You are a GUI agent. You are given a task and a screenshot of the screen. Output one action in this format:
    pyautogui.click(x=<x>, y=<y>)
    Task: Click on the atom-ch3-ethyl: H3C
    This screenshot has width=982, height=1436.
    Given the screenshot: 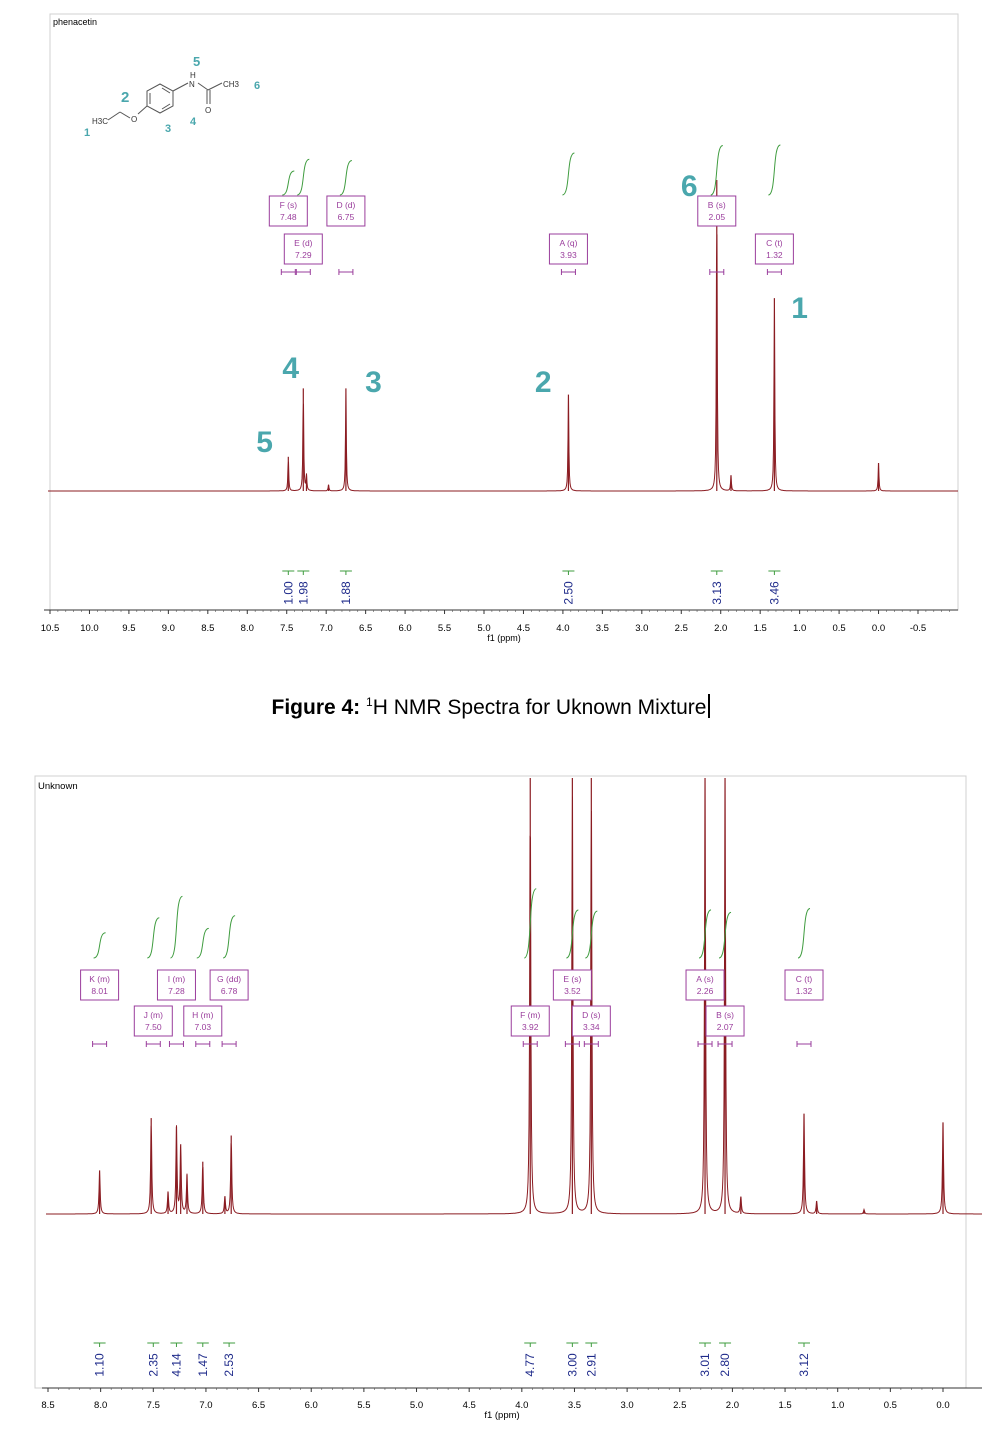 What is the action you would take?
    pyautogui.click(x=100, y=121)
    